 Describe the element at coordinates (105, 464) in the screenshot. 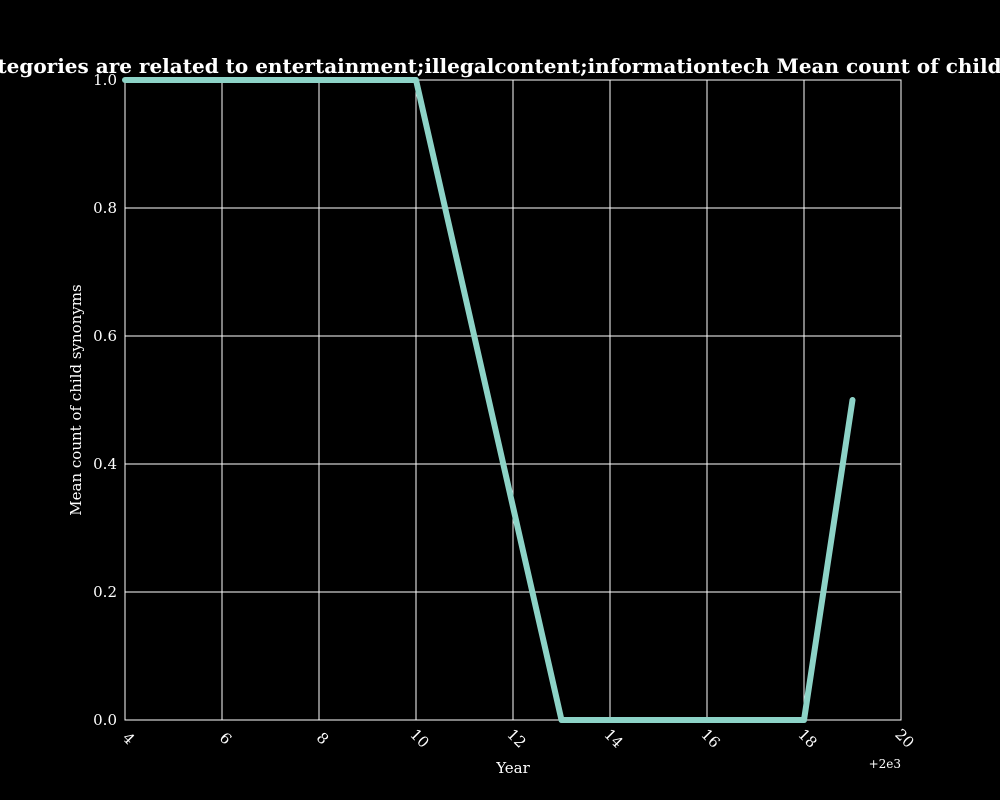

I see `y-tick-label: 0.4` at that location.